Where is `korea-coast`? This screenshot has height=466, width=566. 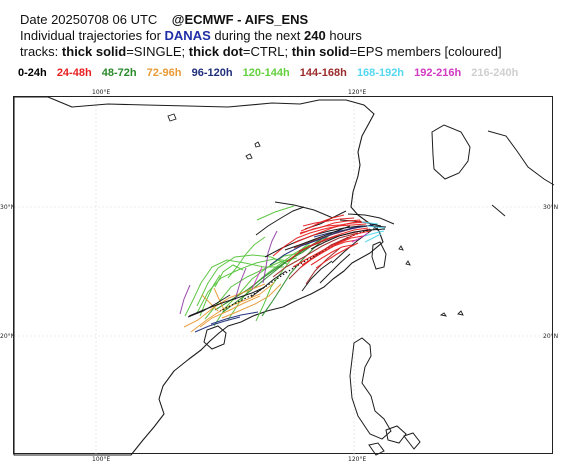
korea-coast is located at coordinates (451, 152).